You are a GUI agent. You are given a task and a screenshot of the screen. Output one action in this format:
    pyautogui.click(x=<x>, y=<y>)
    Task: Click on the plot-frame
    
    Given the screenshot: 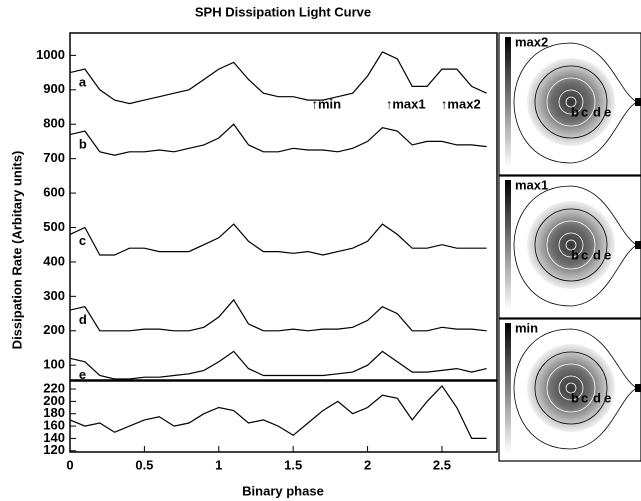 What is the action you would take?
    pyautogui.click(x=283, y=416)
    